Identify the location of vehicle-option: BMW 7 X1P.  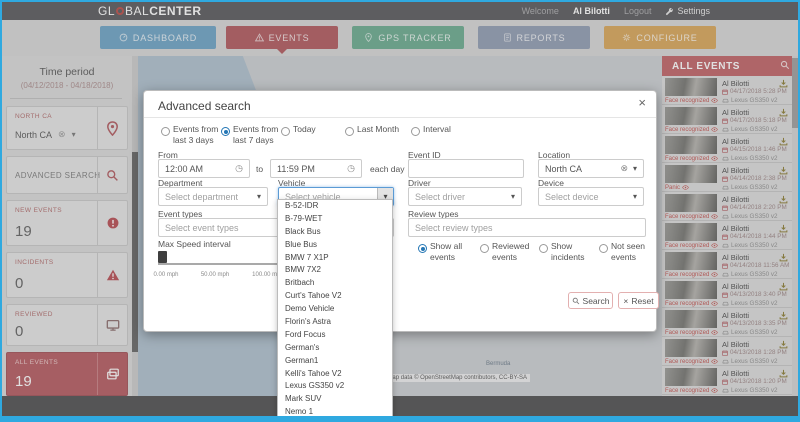
(307, 257).